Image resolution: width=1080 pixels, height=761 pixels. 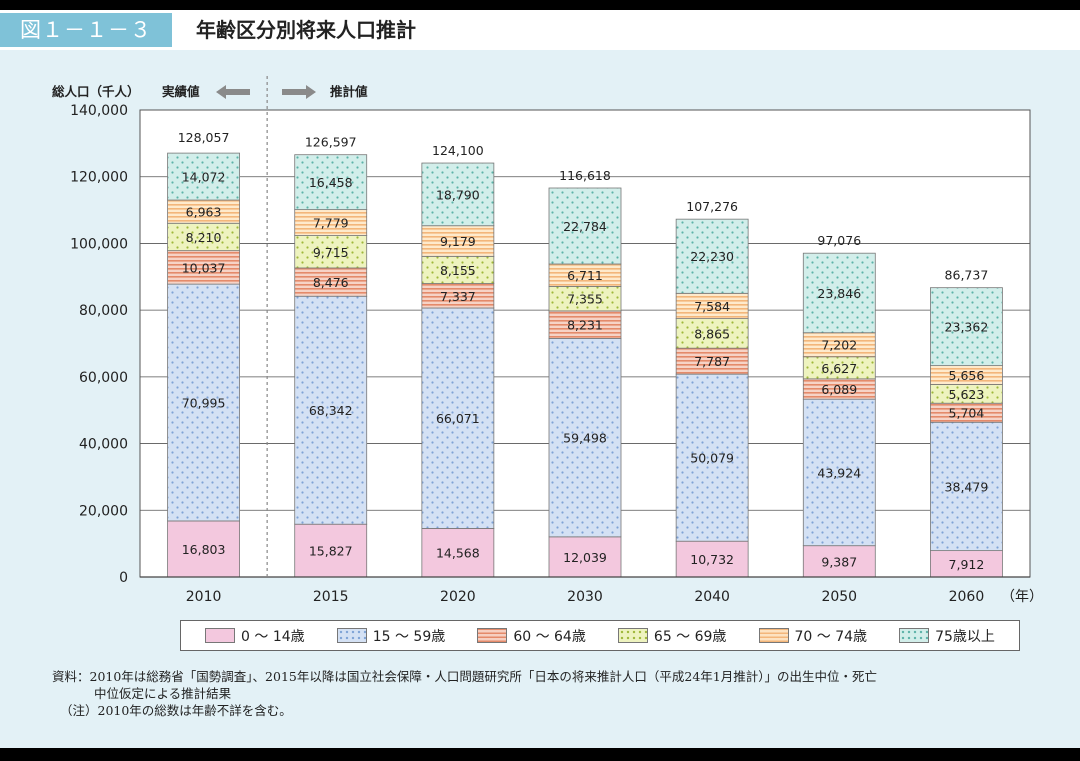 I want to click on x-tick-label: 2040, so click(x=712, y=597).